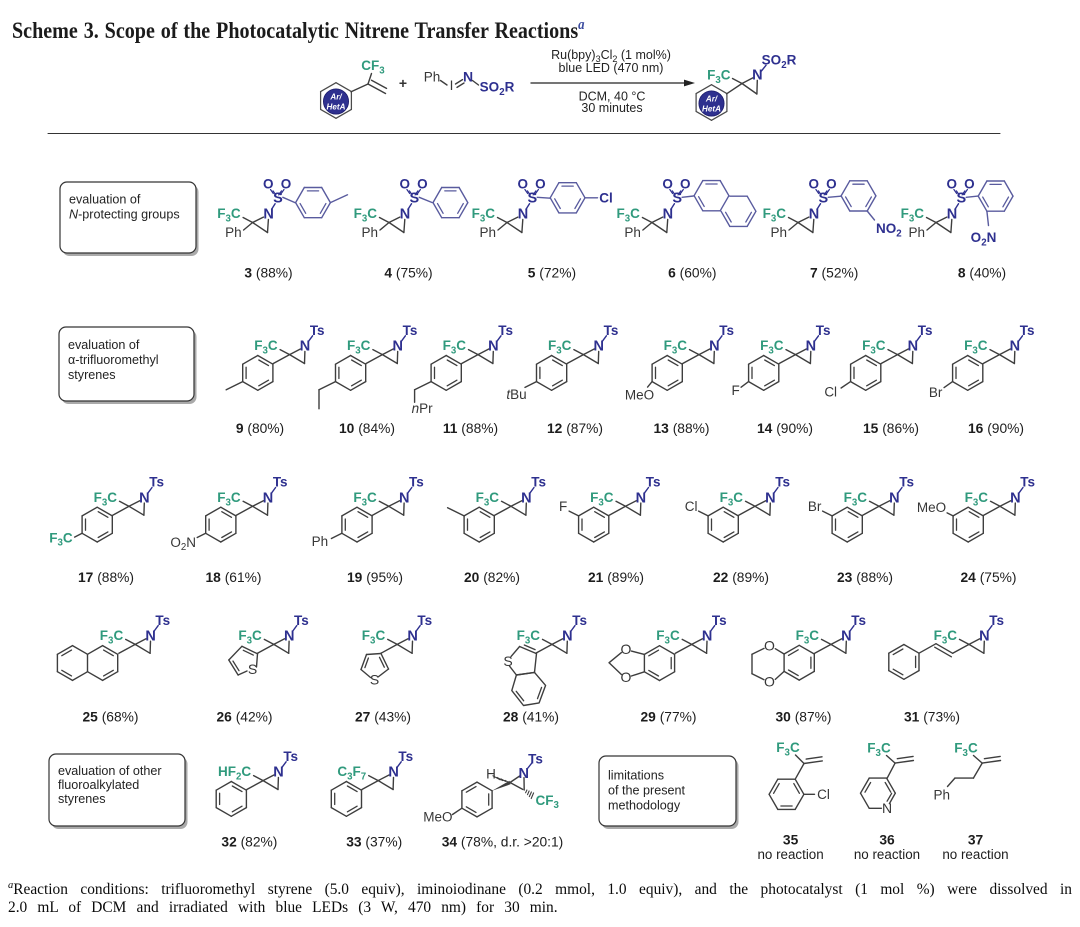 This screenshot has width=1080, height=927. I want to click on svg-text: SO2​R, so click(779, 62).